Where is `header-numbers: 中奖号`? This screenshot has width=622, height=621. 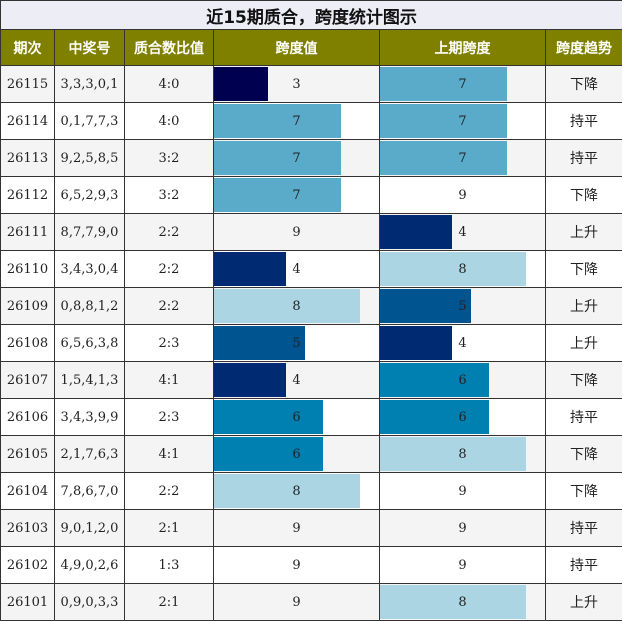
header-numbers: 中奖号 is located at coordinates (89, 47).